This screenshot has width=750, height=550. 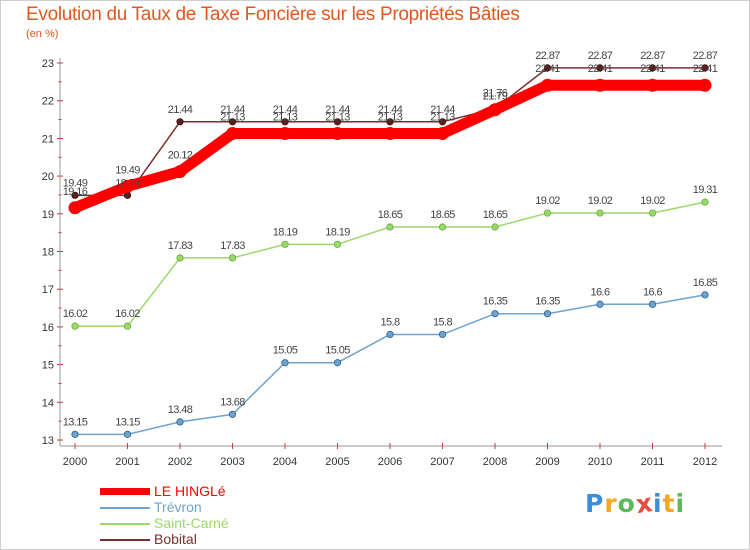 I want to click on y-tick-label: 19, so click(x=48, y=215).